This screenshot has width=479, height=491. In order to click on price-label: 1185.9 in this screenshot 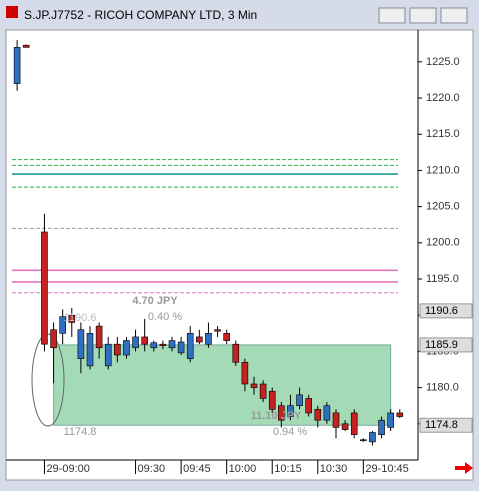, I will do `click(441, 345)`.